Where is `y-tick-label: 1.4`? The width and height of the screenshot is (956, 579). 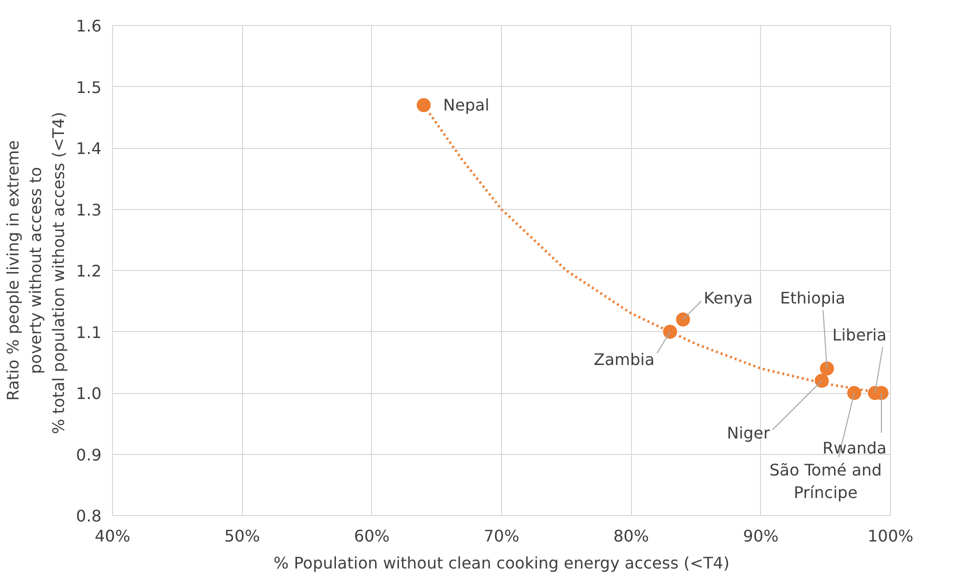
y-tick-label: 1.4 is located at coordinates (89, 148).